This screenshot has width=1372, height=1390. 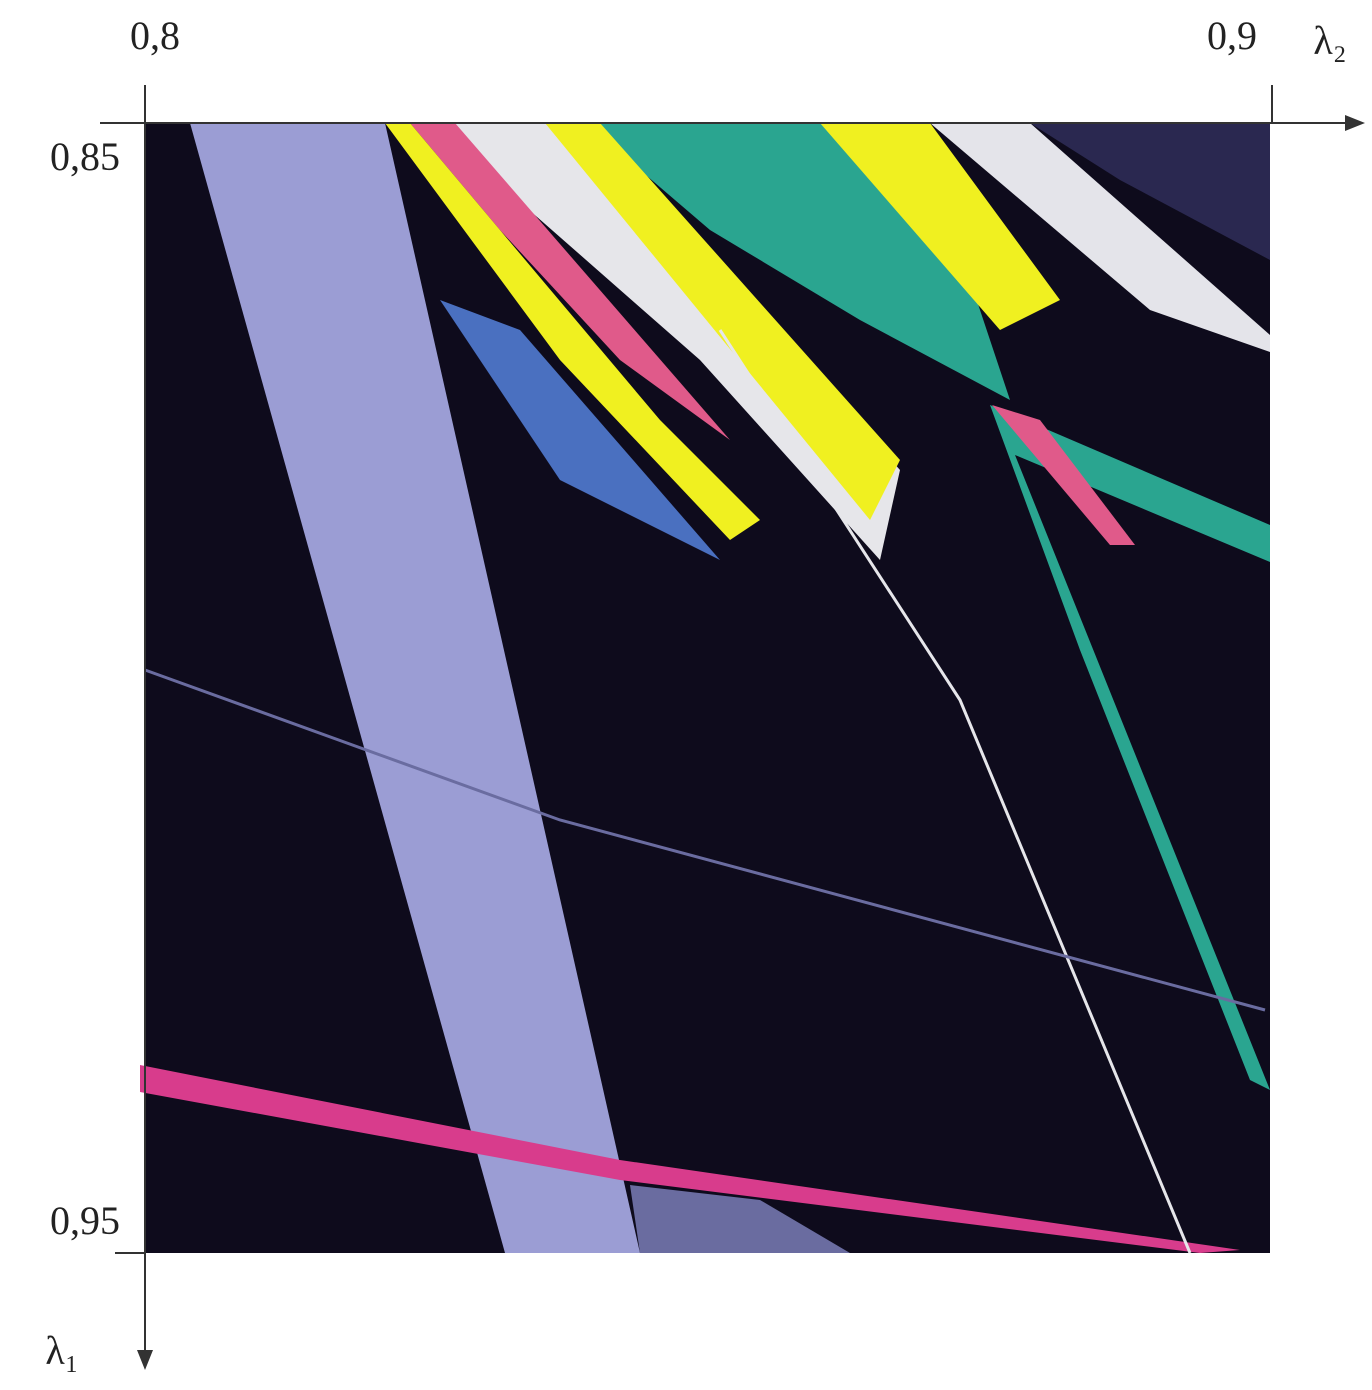 What do you see at coordinates (145, 1360) in the screenshot?
I see `y-arrow` at bounding box center [145, 1360].